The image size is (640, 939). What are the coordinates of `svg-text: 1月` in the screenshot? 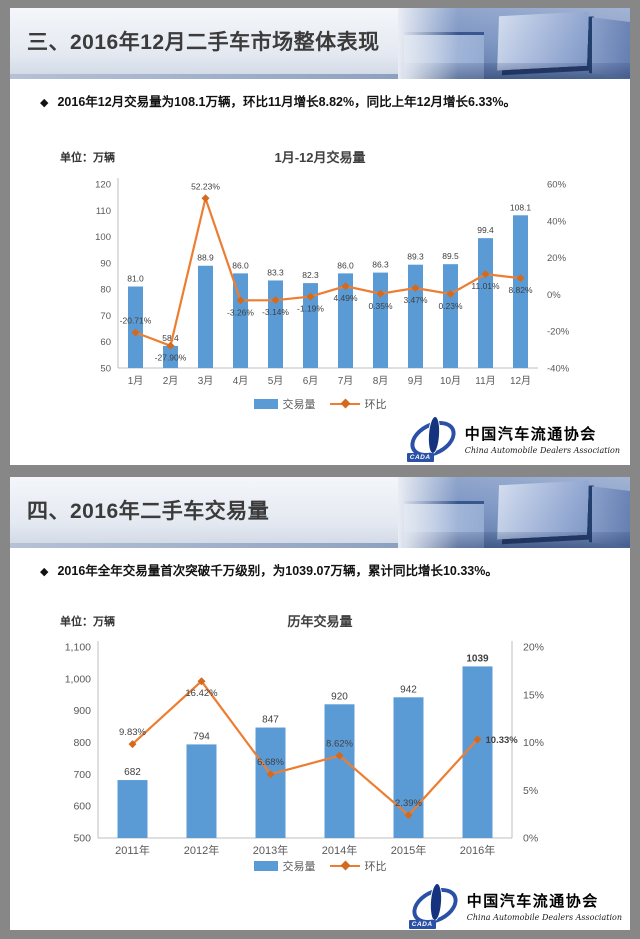 It's located at (136, 381).